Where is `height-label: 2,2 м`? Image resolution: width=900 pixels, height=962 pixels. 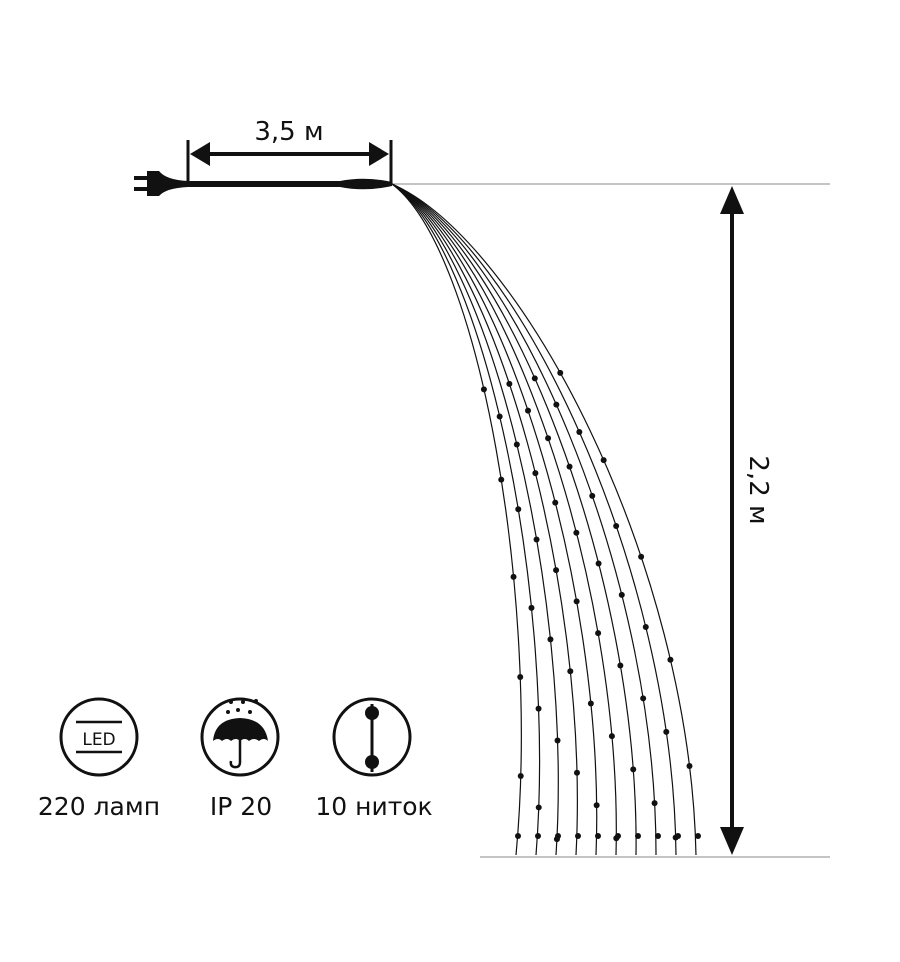 height-label: 2,2 м is located at coordinates (758, 489).